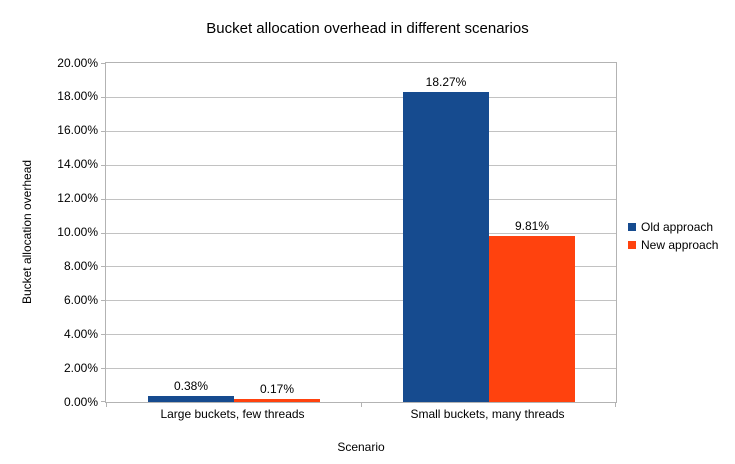 This screenshot has height=464, width=735. What do you see at coordinates (232, 414) in the screenshot?
I see `x-category-label: Large buckets, few threads` at bounding box center [232, 414].